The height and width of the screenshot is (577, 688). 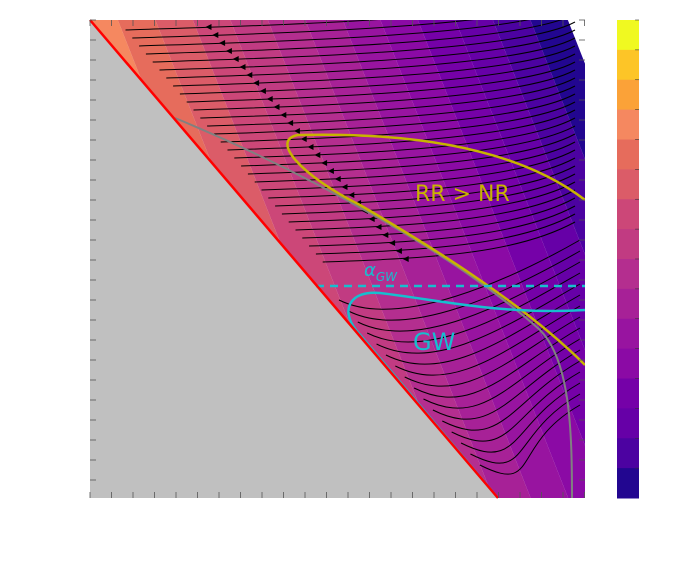 I want to click on annotation-rr-nr: RR > NR, so click(x=462, y=194).